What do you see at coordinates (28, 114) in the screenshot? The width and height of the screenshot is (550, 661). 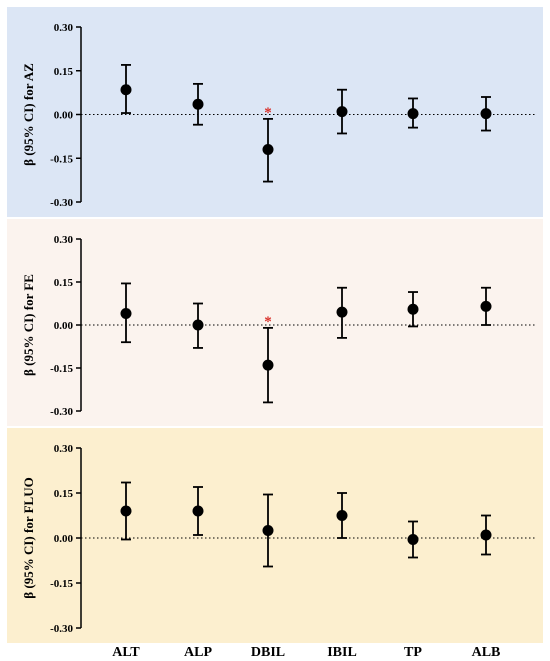 I see `y-axis-title: β (95% CI) for AZ` at bounding box center [28, 114].